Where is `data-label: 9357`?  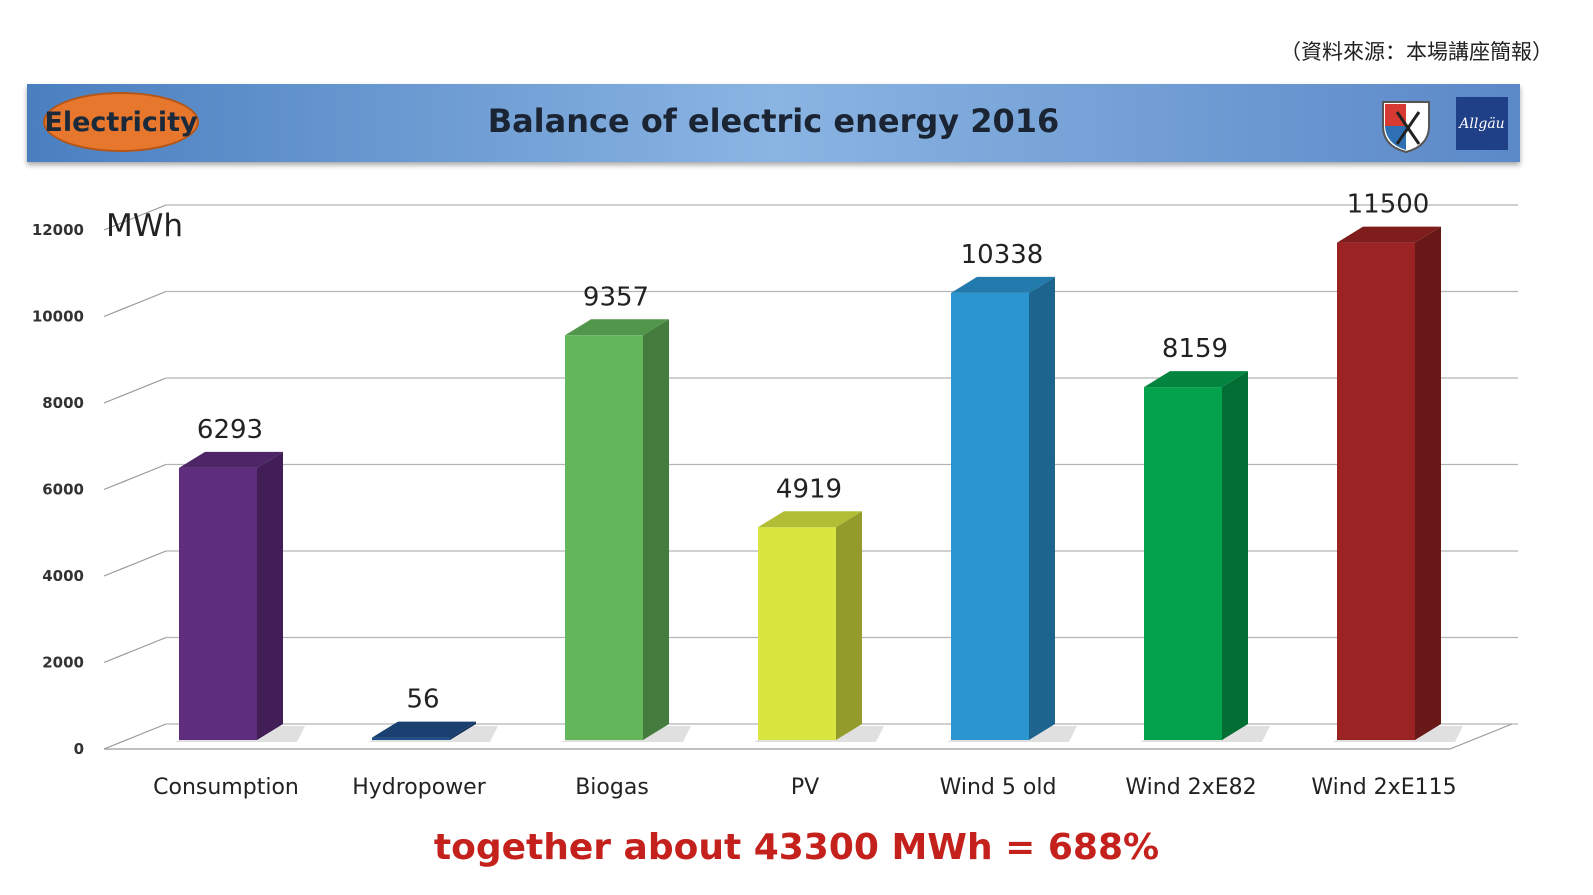 data-label: 9357 is located at coordinates (616, 297).